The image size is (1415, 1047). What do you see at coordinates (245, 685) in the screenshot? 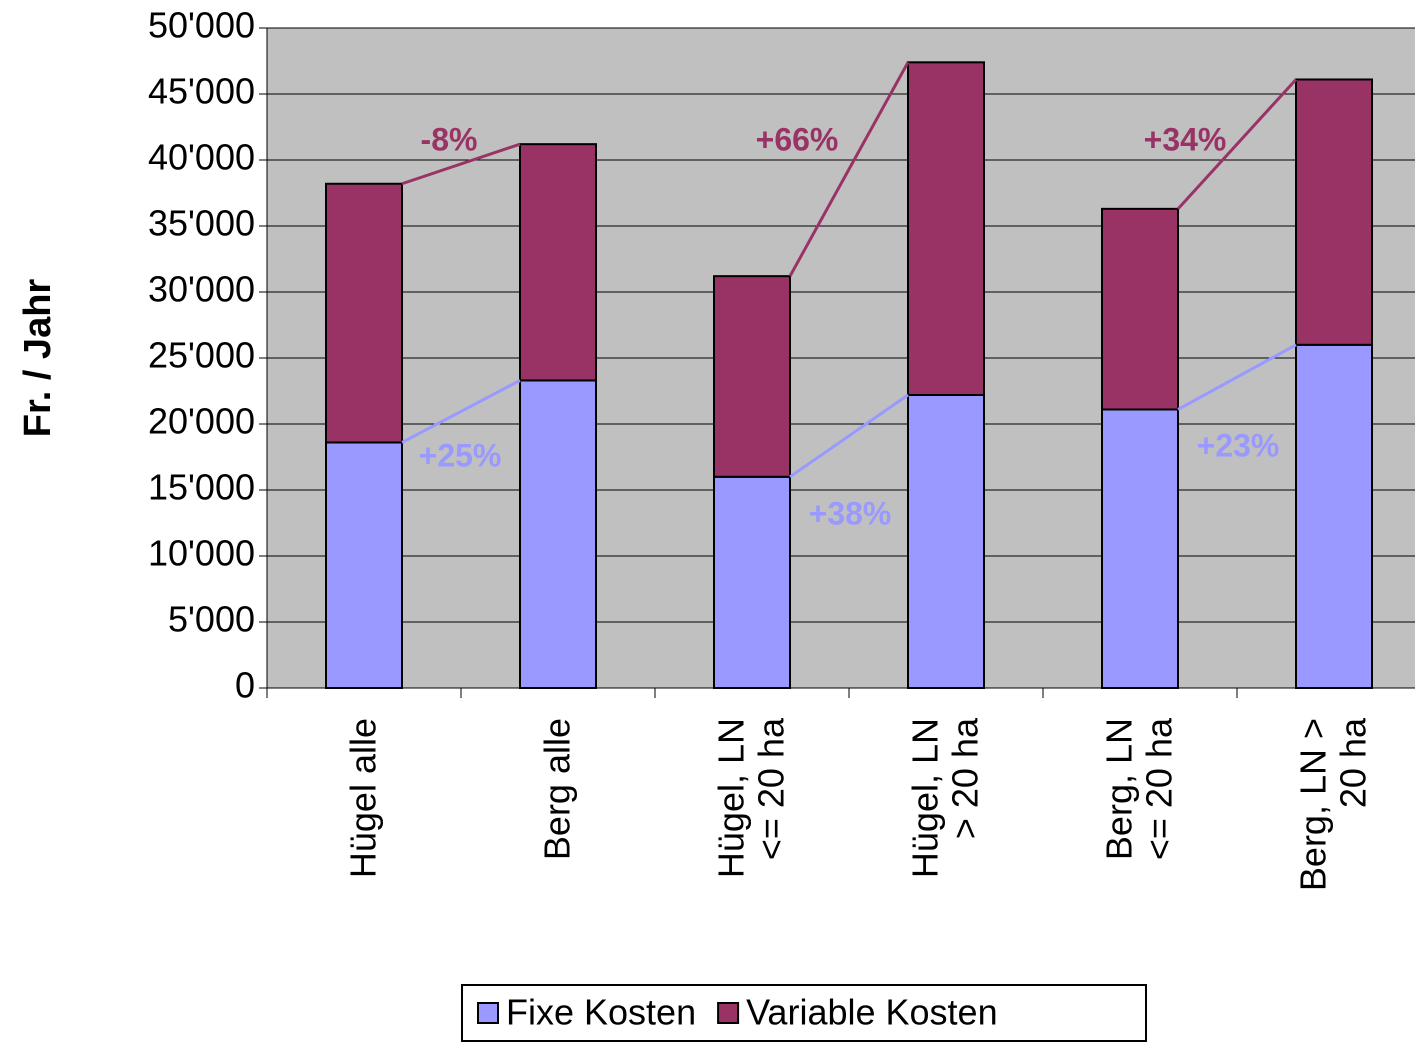
I see `y-tick-label: 0` at bounding box center [245, 685].